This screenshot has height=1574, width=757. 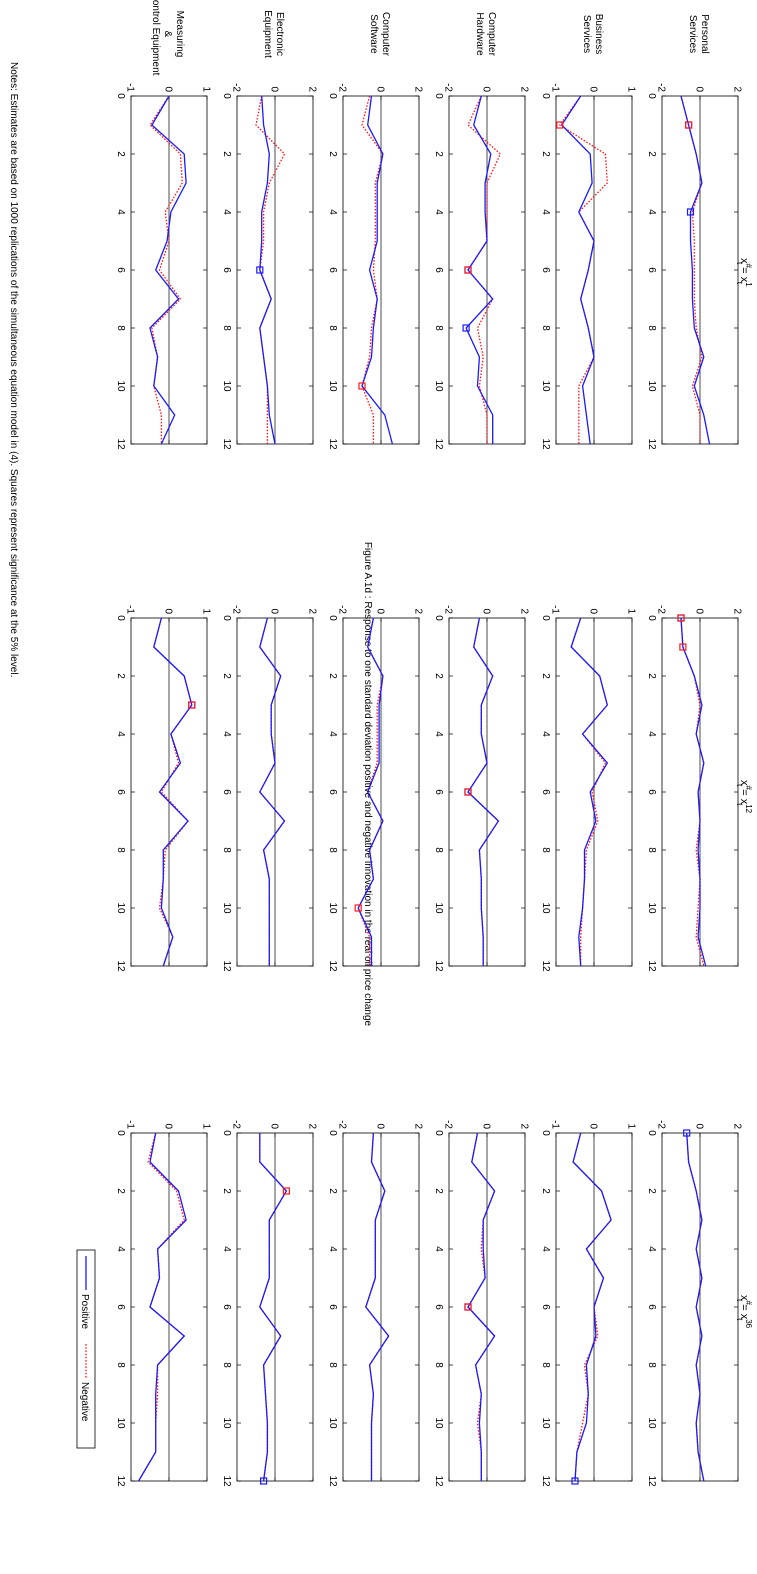 What do you see at coordinates (555, 1124) in the screenshot?
I see `y-tick-label: -1` at bounding box center [555, 1124].